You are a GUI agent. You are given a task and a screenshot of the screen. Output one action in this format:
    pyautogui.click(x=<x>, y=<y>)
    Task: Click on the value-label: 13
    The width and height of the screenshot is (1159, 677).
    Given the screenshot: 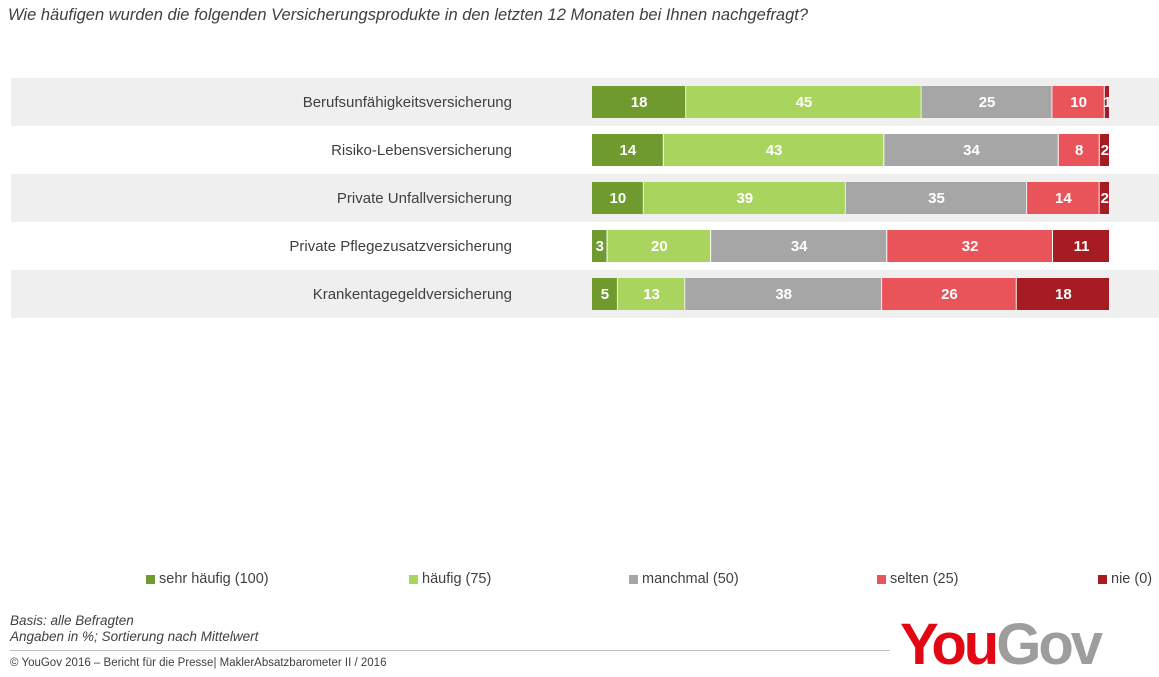 What is the action you would take?
    pyautogui.click(x=651, y=294)
    